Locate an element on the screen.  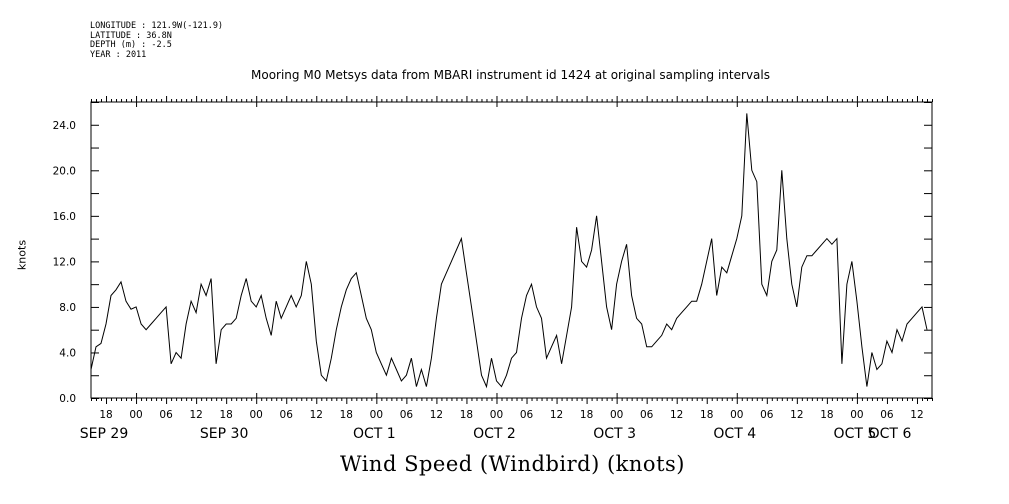
y-tick-label: 16.0 is located at coordinates (64, 217).